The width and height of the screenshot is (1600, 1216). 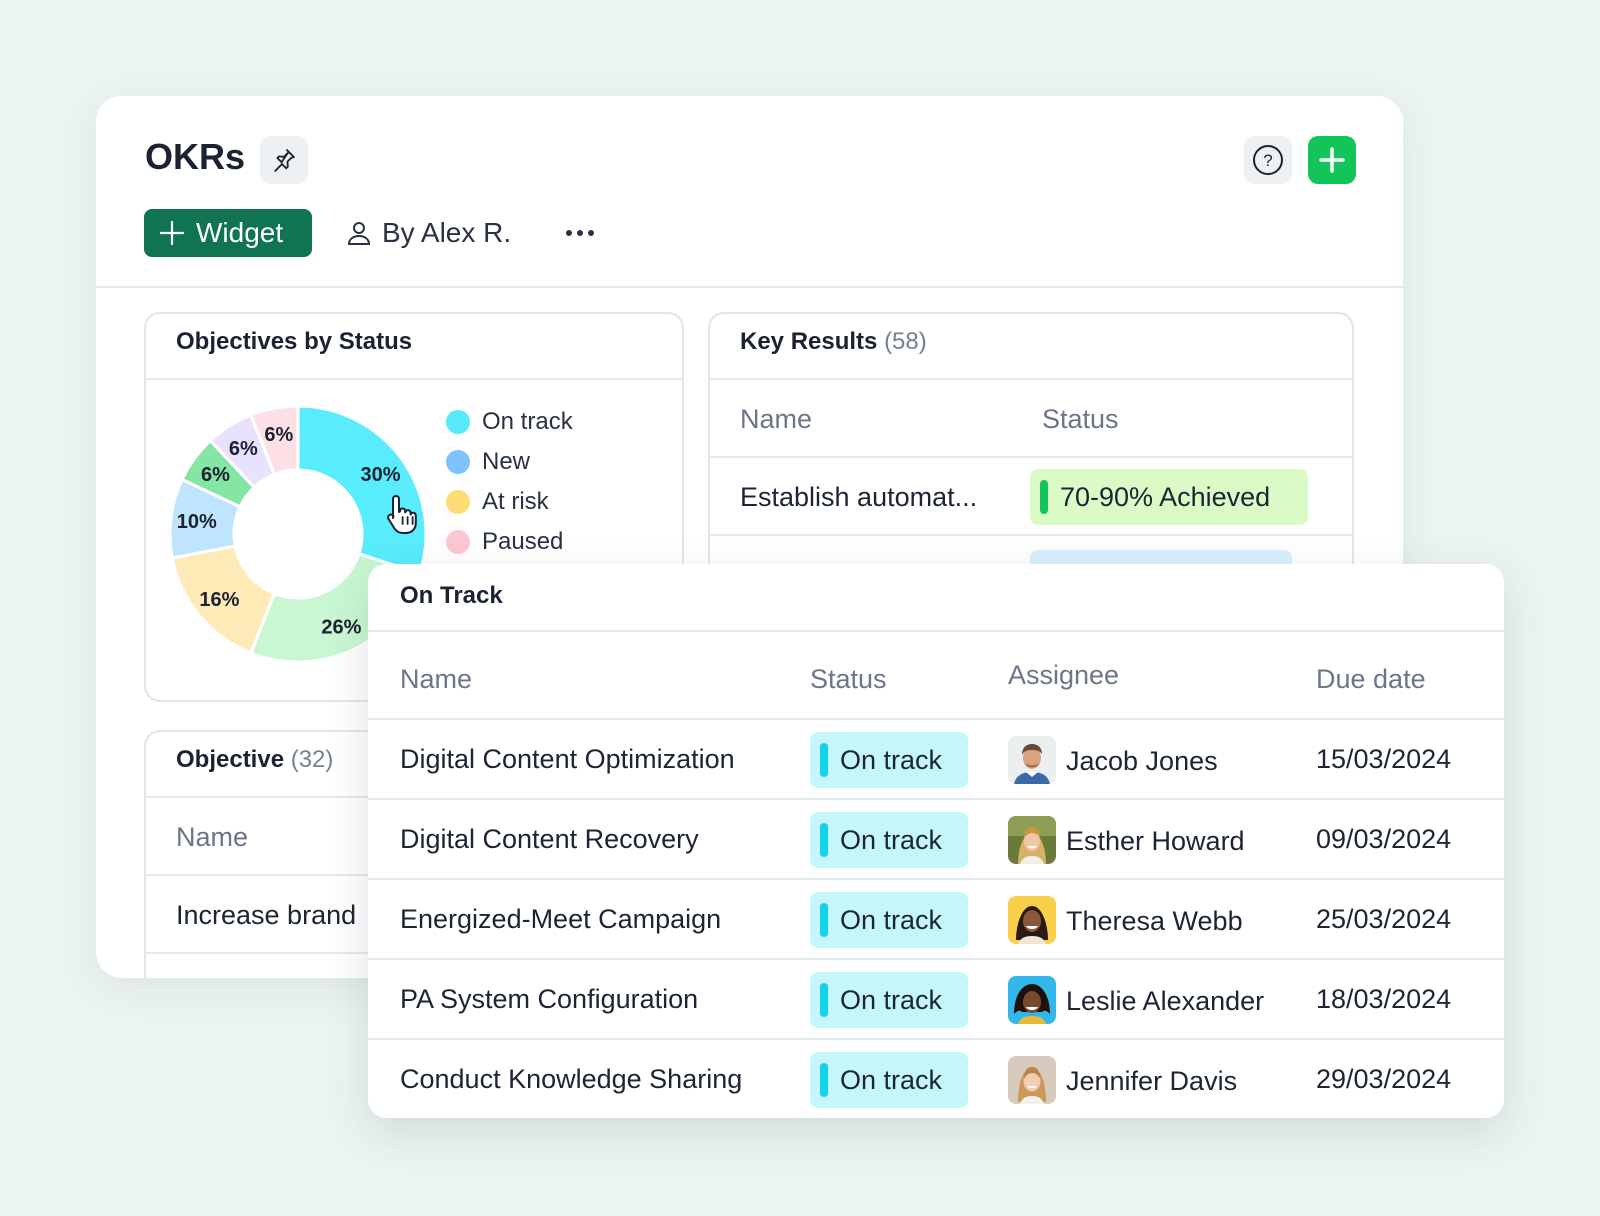 I want to click on due-date: 09/03/2024, so click(x=1384, y=839).